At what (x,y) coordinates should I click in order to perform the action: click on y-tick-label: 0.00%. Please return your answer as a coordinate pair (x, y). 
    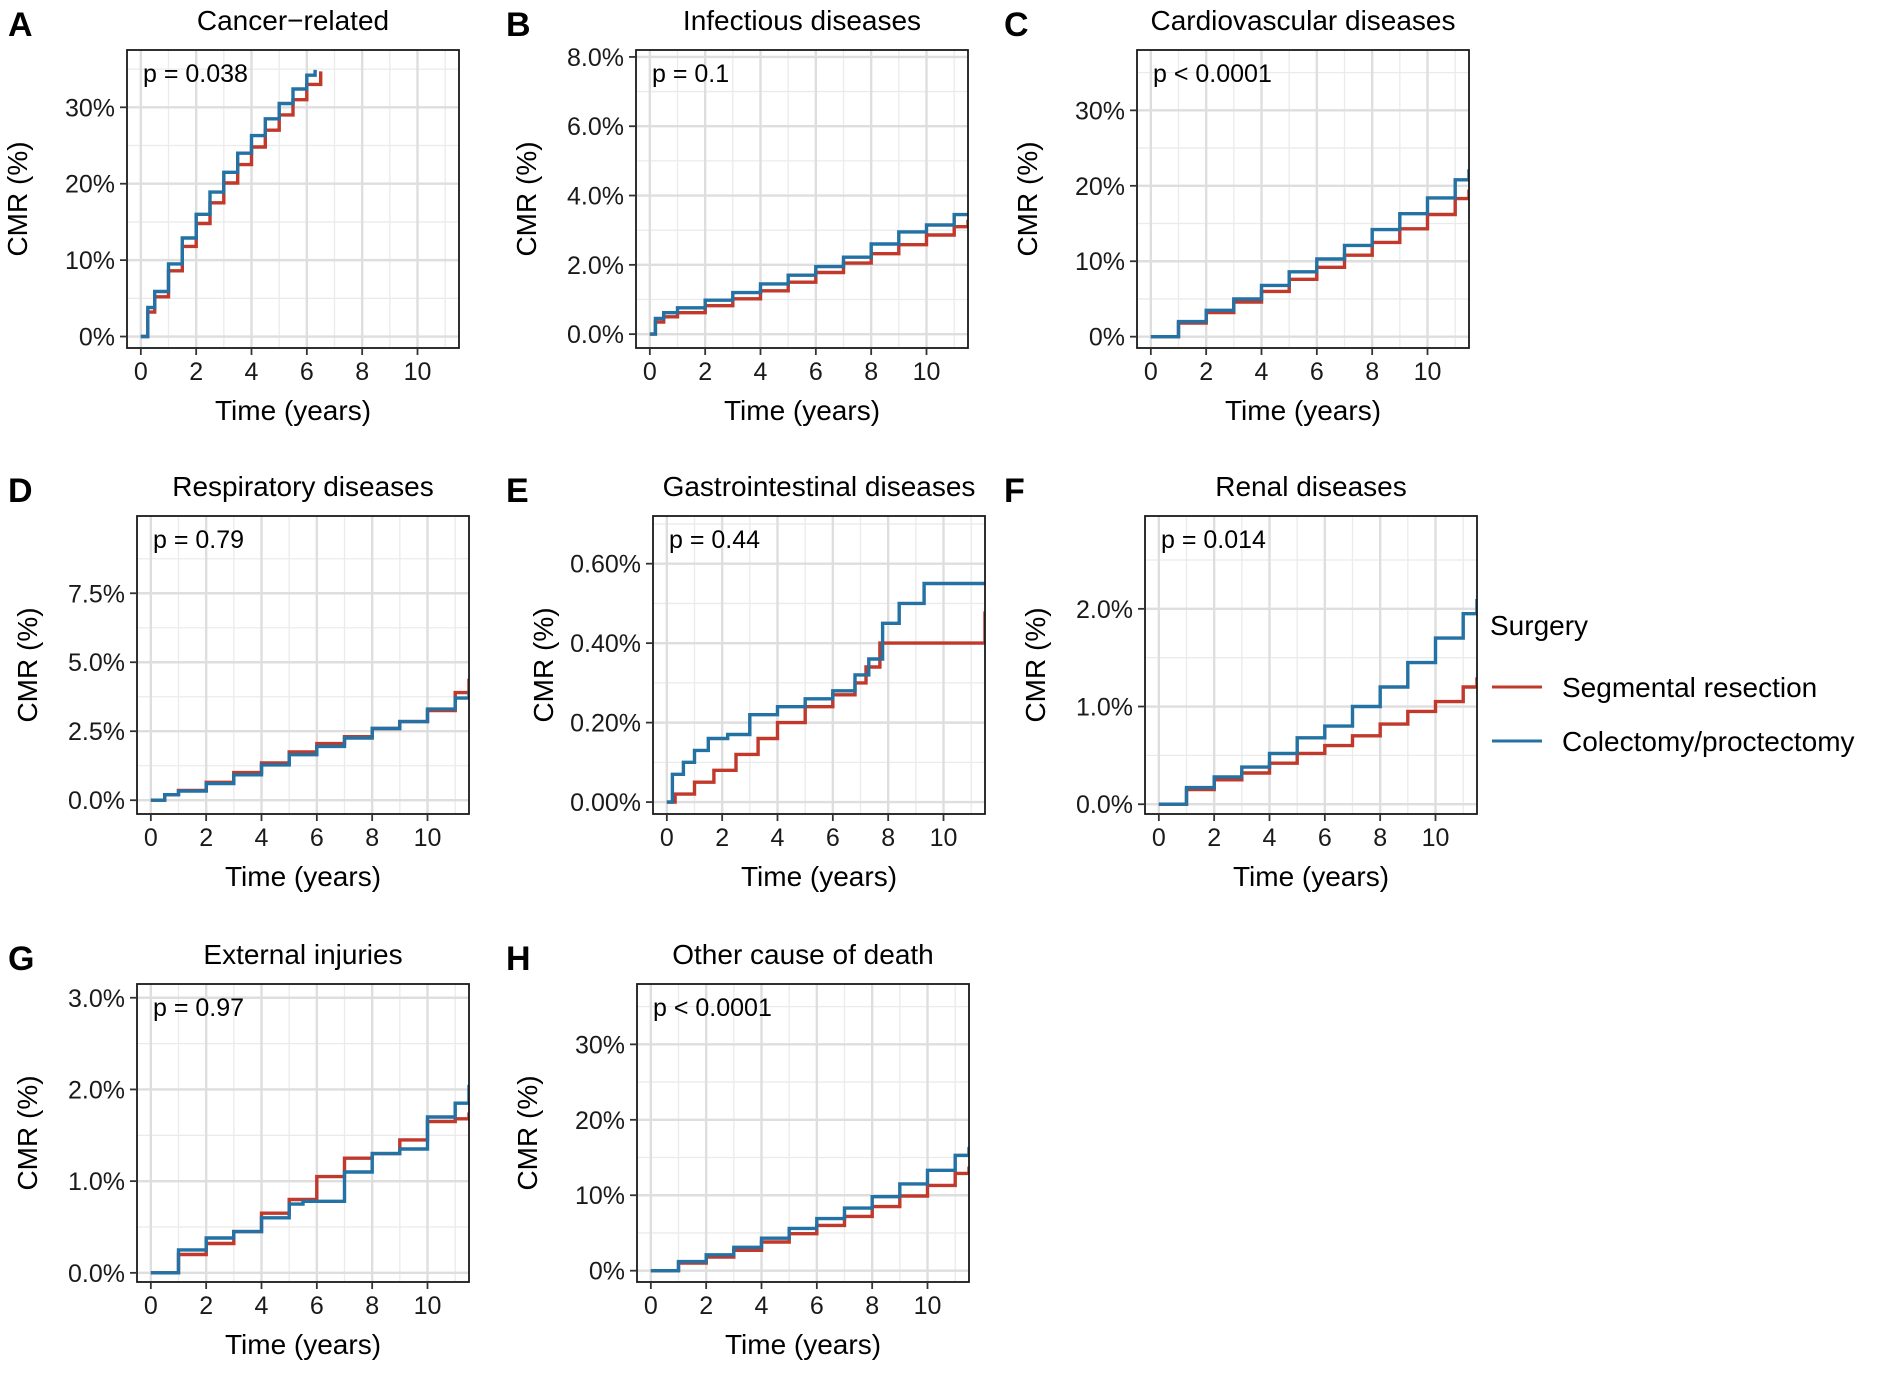
    Looking at the image, I should click on (605, 803).